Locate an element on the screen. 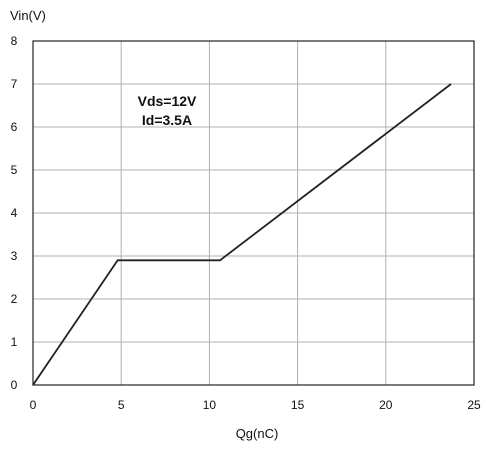 The image size is (486, 451). annotation-vds: Vds=12V is located at coordinates (167, 101).